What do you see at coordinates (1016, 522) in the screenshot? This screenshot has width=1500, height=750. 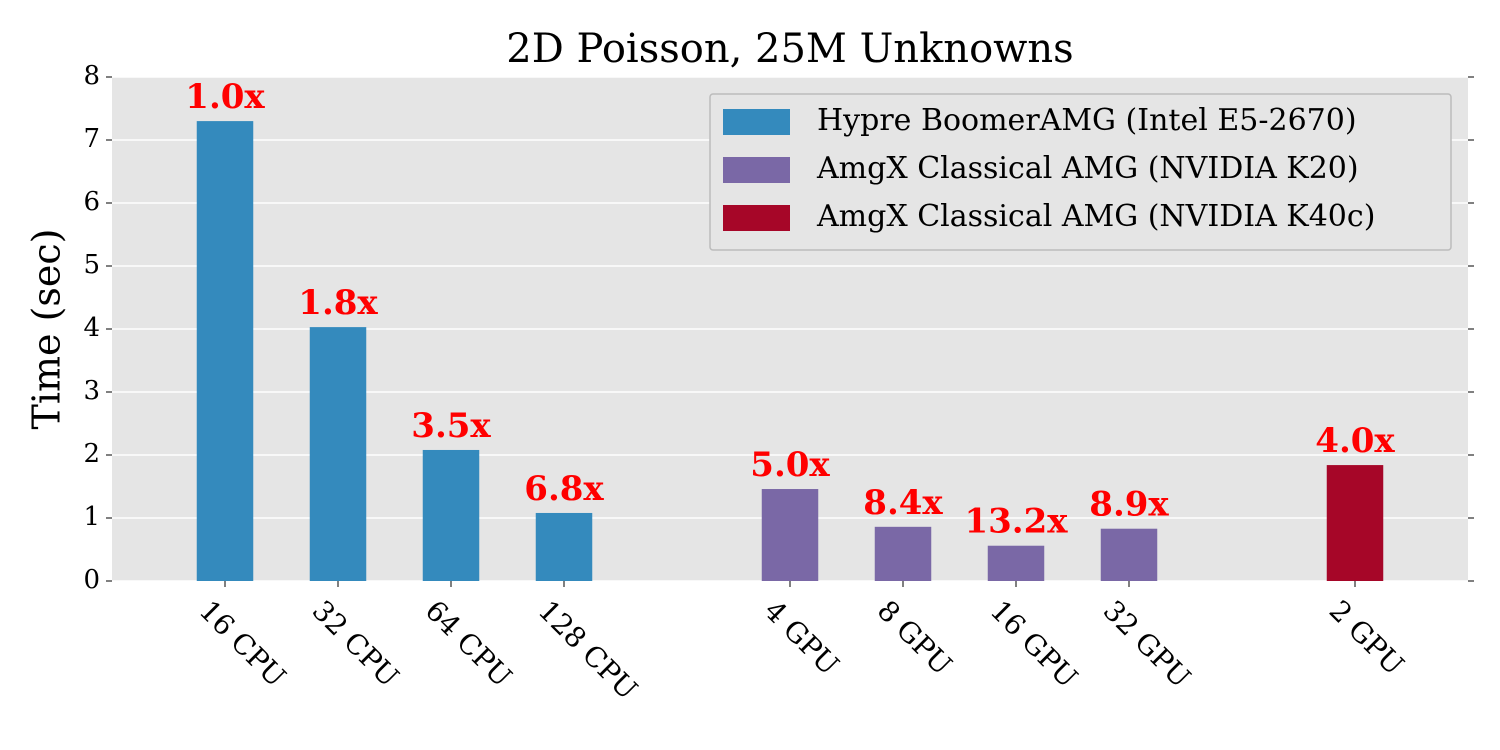 I see `data-label: 13.2x` at bounding box center [1016, 522].